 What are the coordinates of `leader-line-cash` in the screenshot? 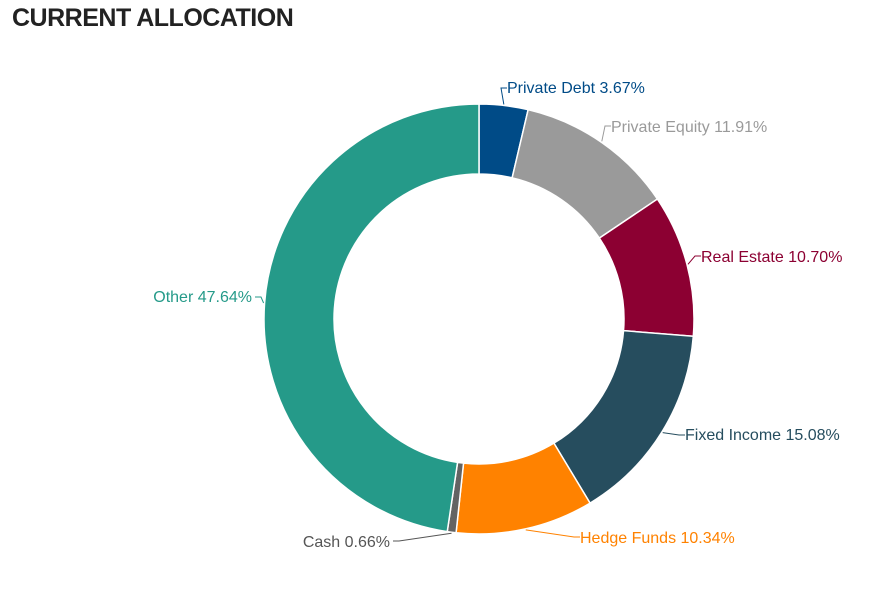 It's located at (422, 537).